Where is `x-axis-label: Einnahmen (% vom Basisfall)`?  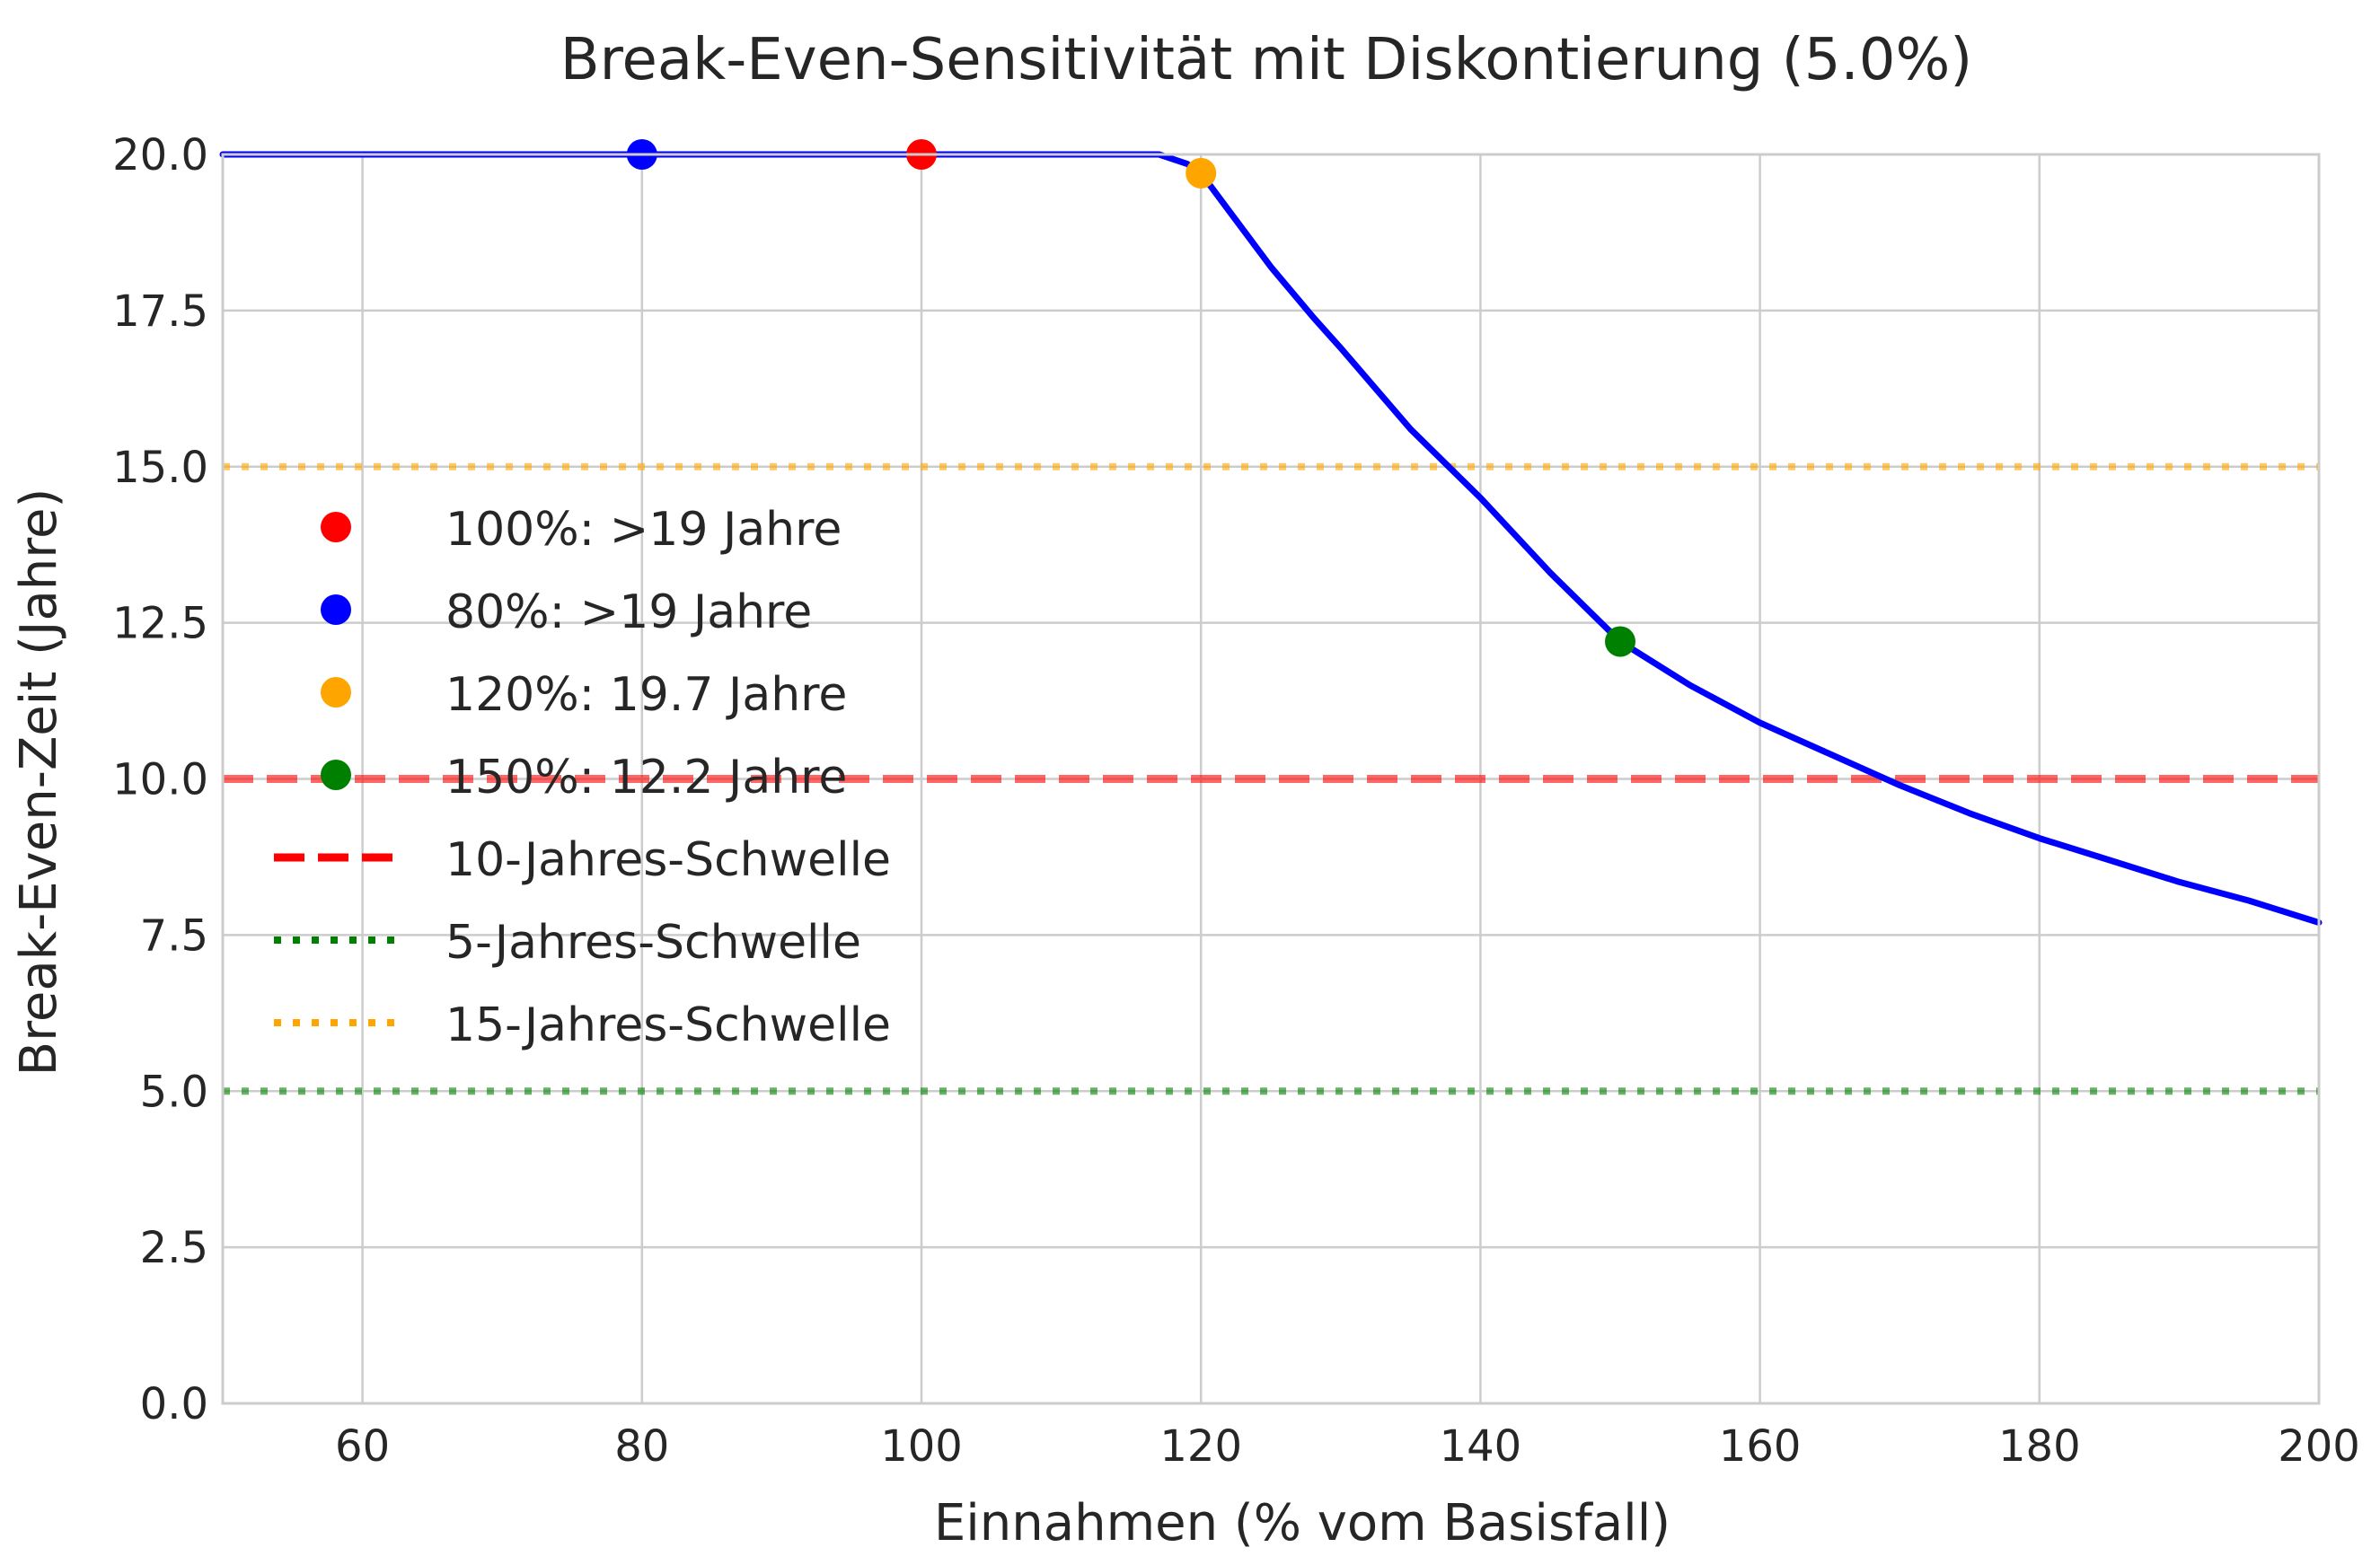
x-axis-label: Einnahmen (% vom Basisfall) is located at coordinates (1302, 1523).